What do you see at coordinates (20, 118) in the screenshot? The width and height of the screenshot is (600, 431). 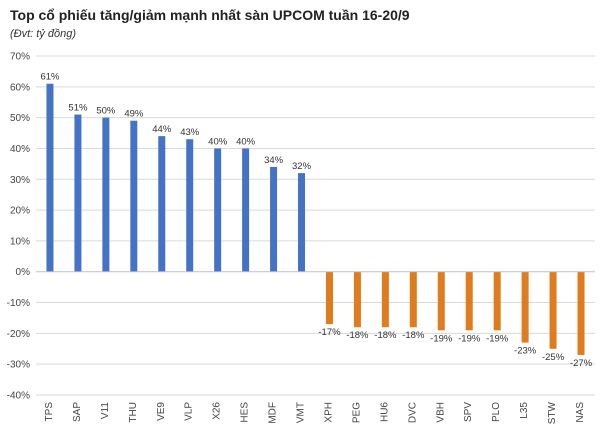 I see `y-tick-label: 50%` at bounding box center [20, 118].